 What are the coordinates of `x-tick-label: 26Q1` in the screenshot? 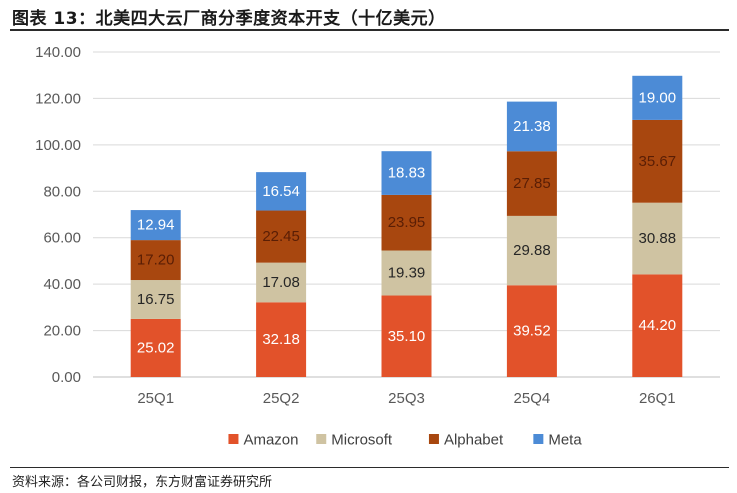 It's located at (657, 398).